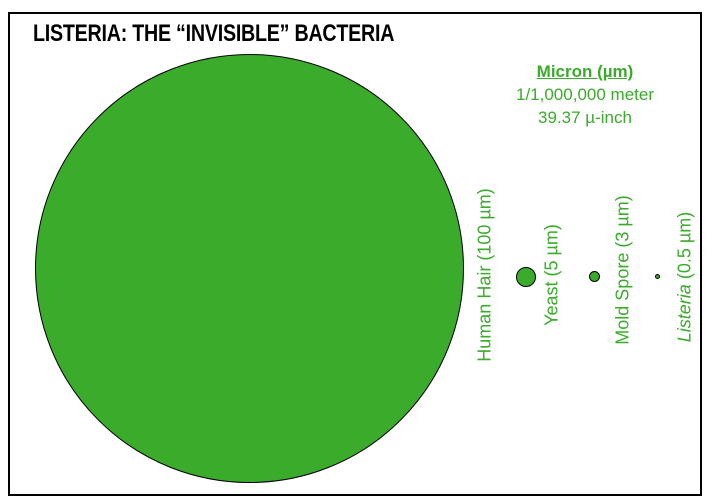 The width and height of the screenshot is (711, 502). What do you see at coordinates (684, 313) in the screenshot?
I see `listeria-name: Listeria` at bounding box center [684, 313].